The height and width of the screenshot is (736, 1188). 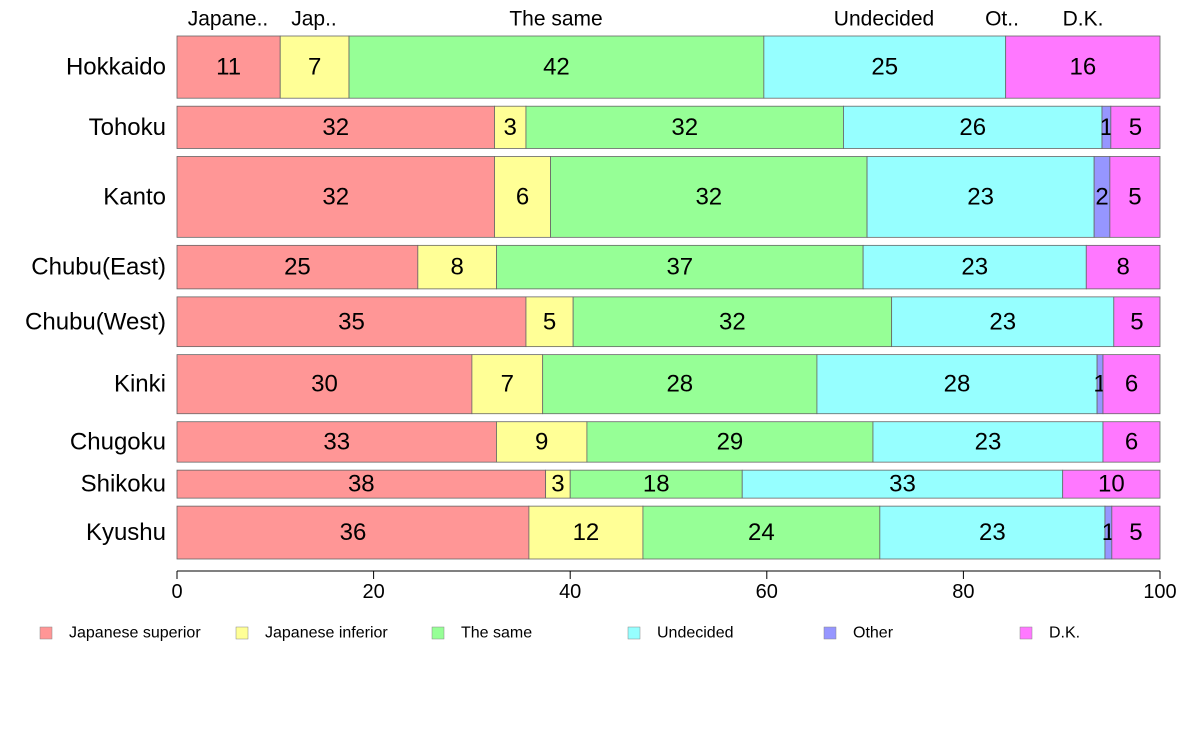 I want to click on data-label: 9, so click(x=541, y=441).